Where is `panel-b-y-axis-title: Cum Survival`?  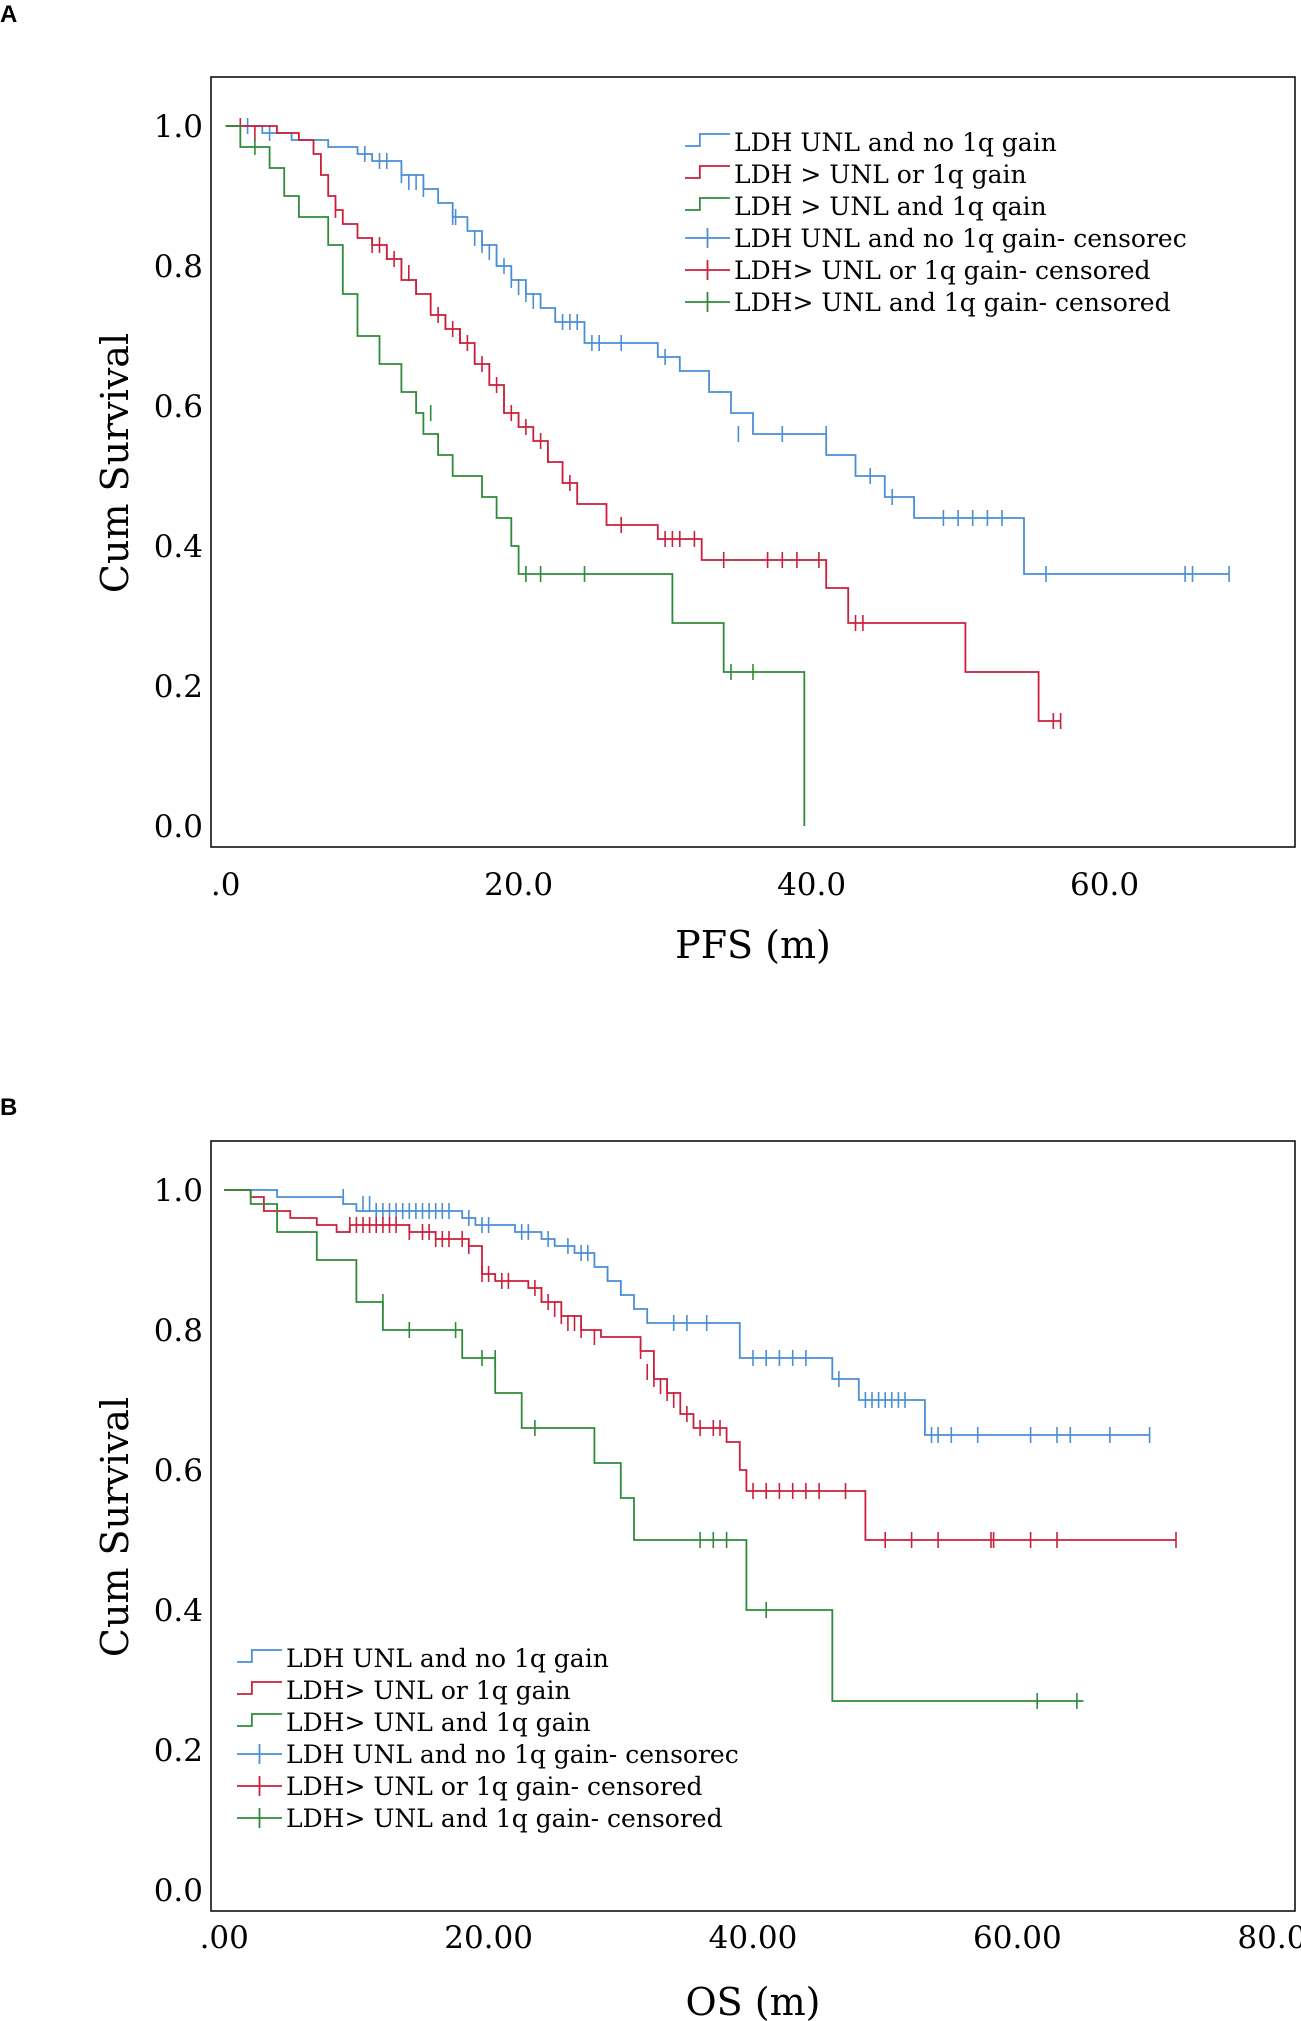 panel-b-y-axis-title: Cum Survival is located at coordinates (115, 1527).